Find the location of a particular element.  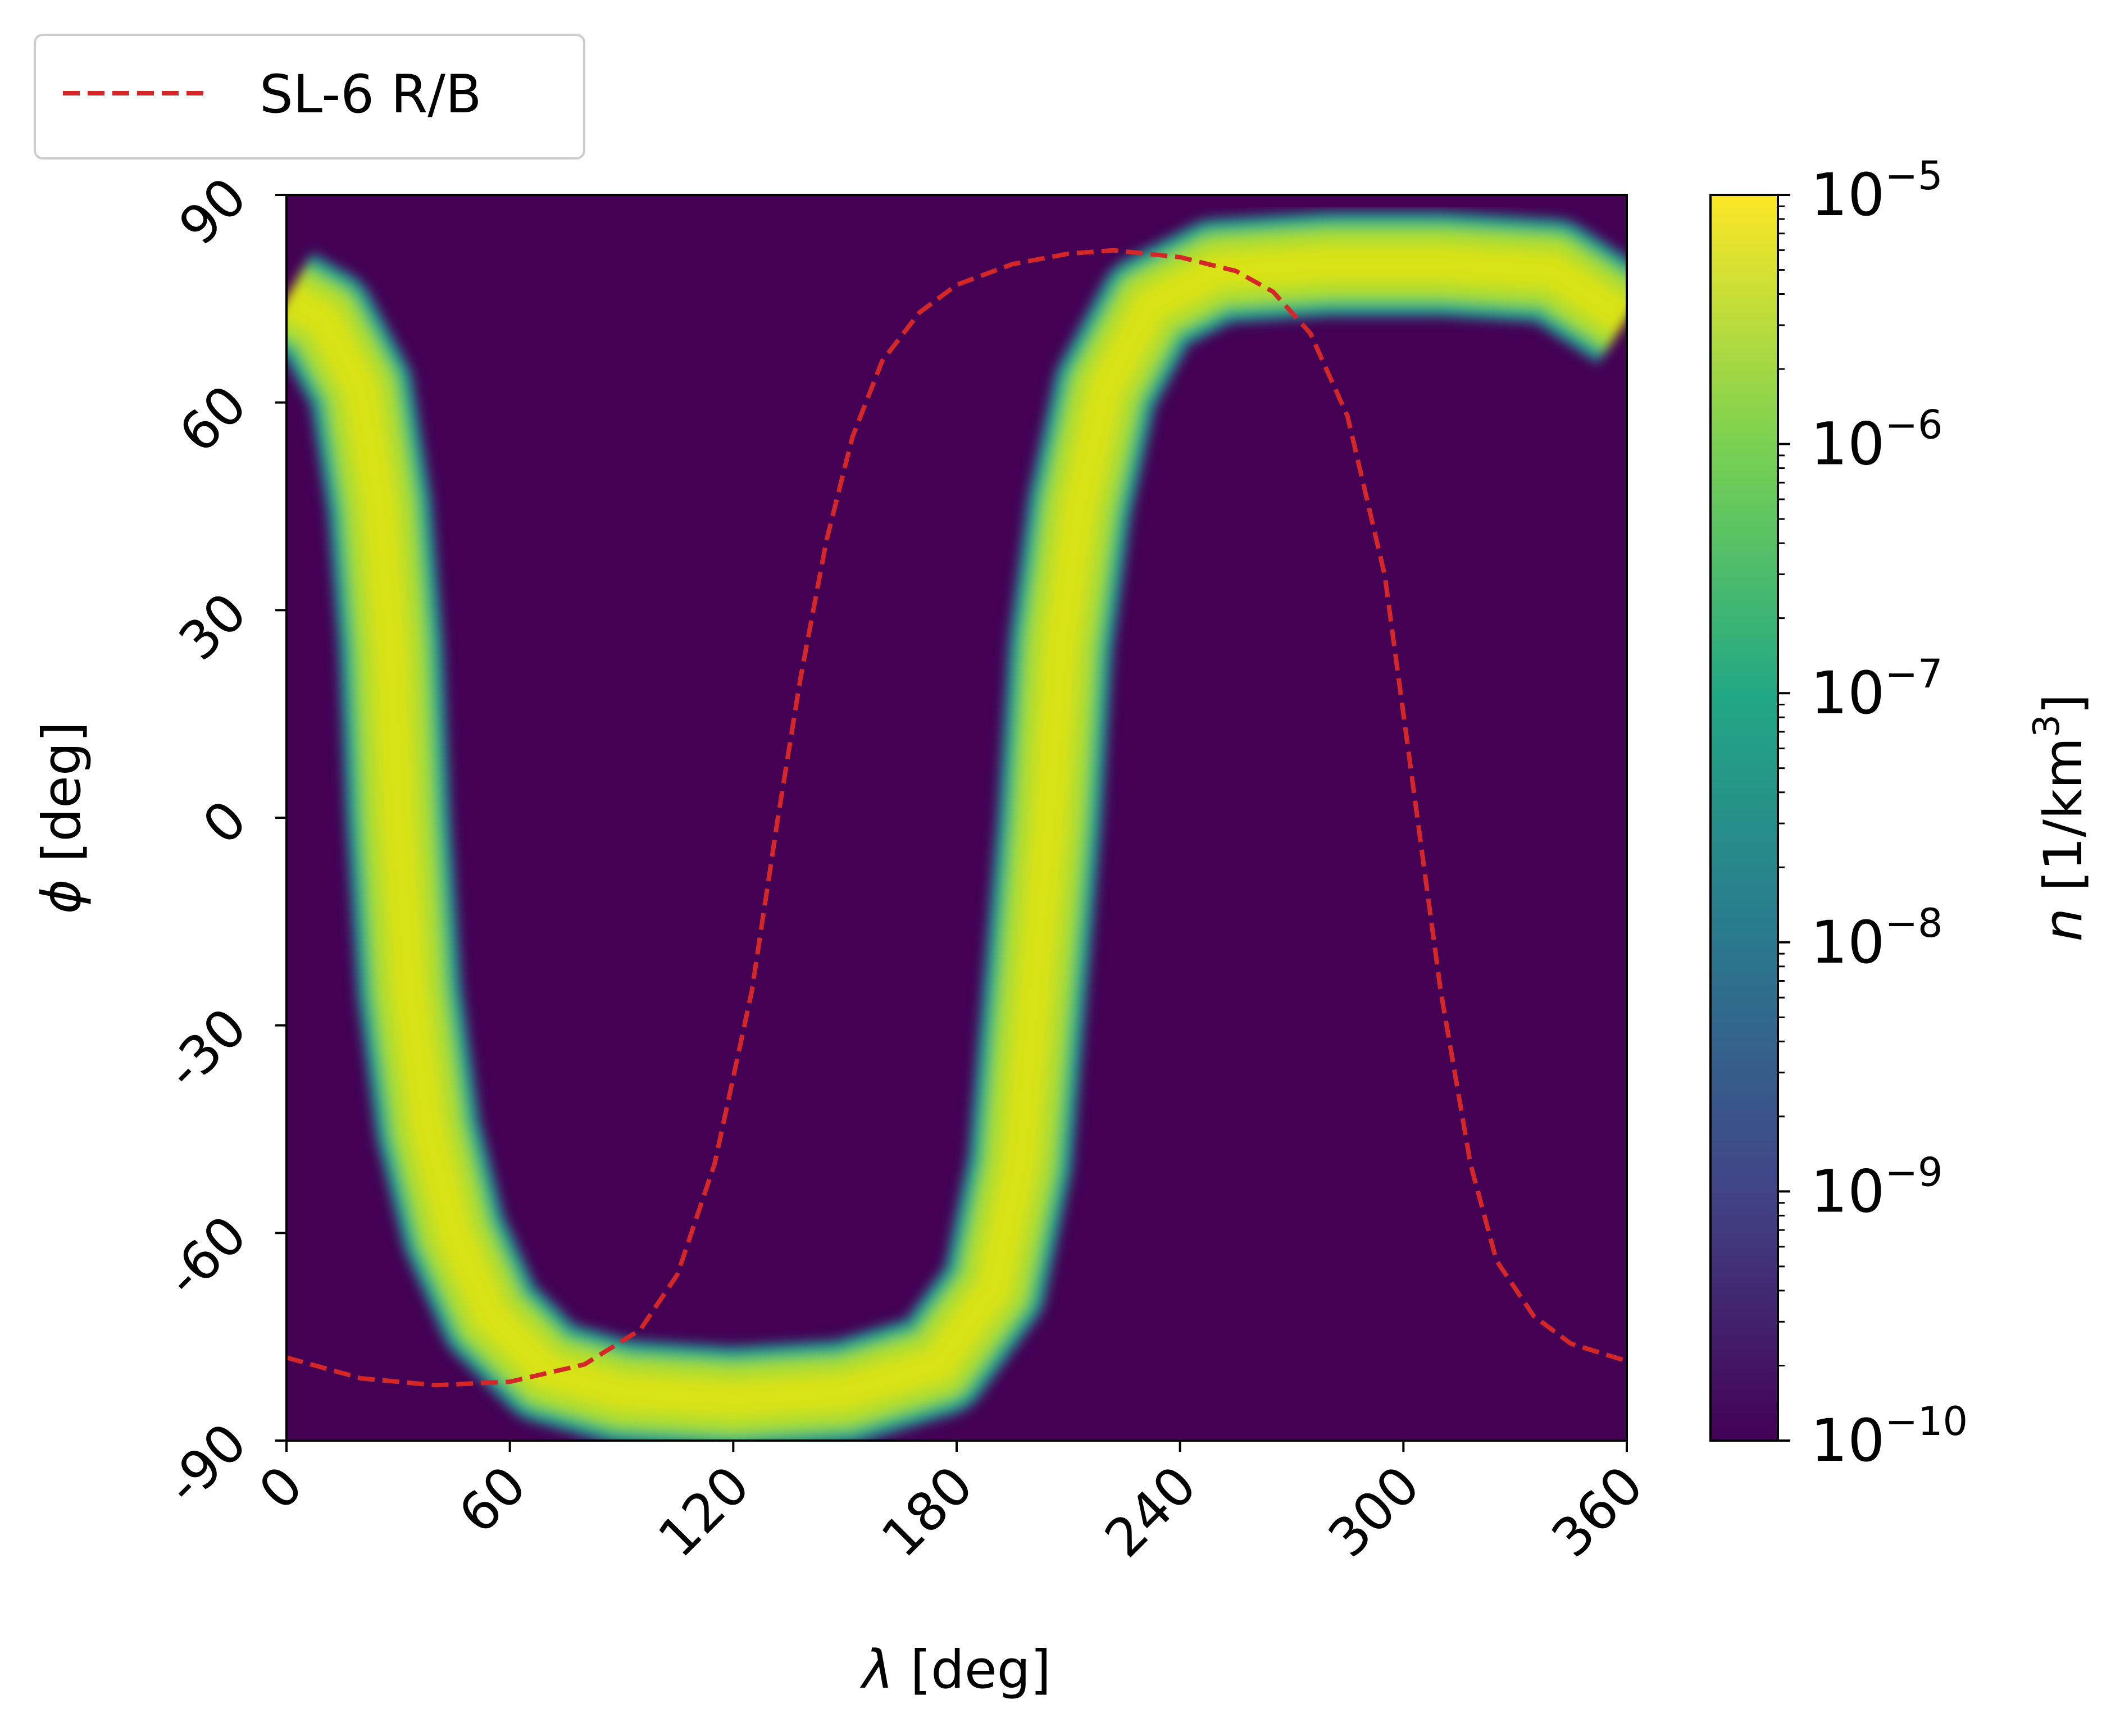

x-tick-label: 60 is located at coordinates (492, 1500).